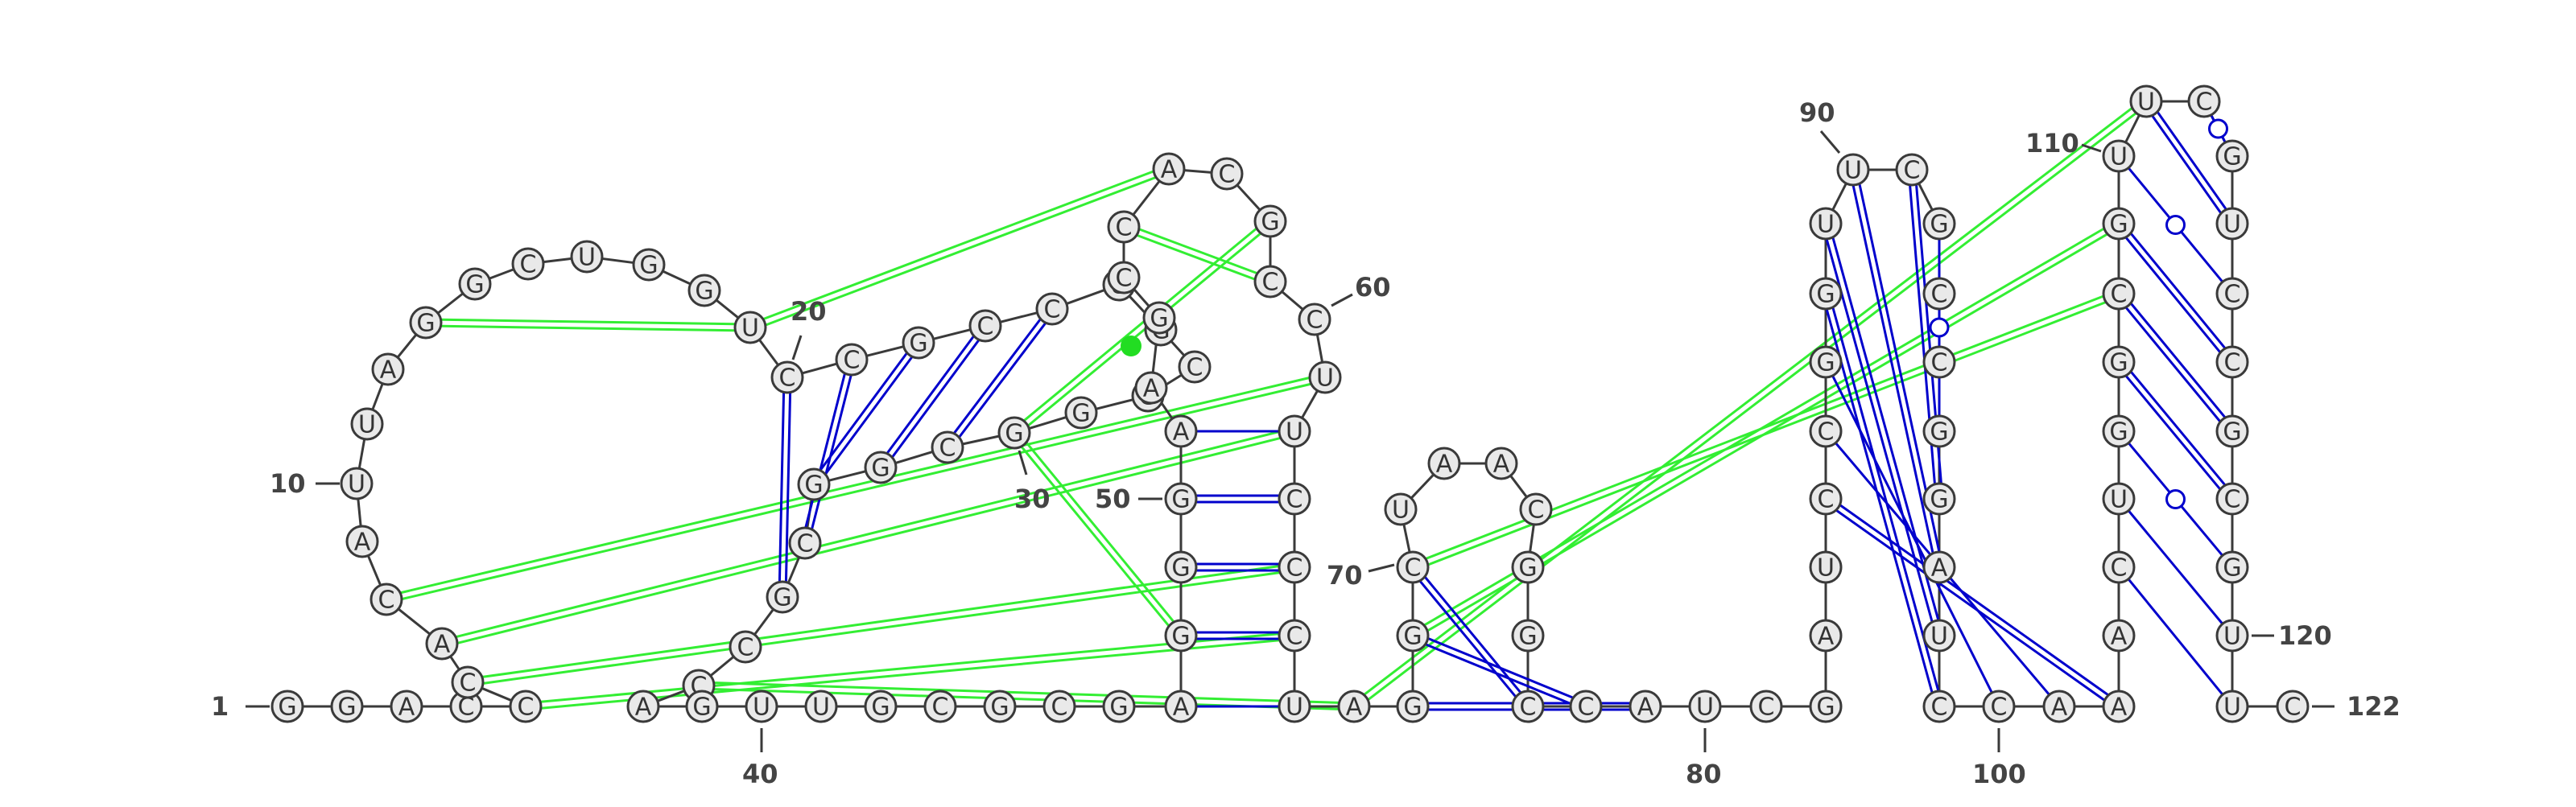  I want to click on nucleotide-15: C, so click(528, 264).